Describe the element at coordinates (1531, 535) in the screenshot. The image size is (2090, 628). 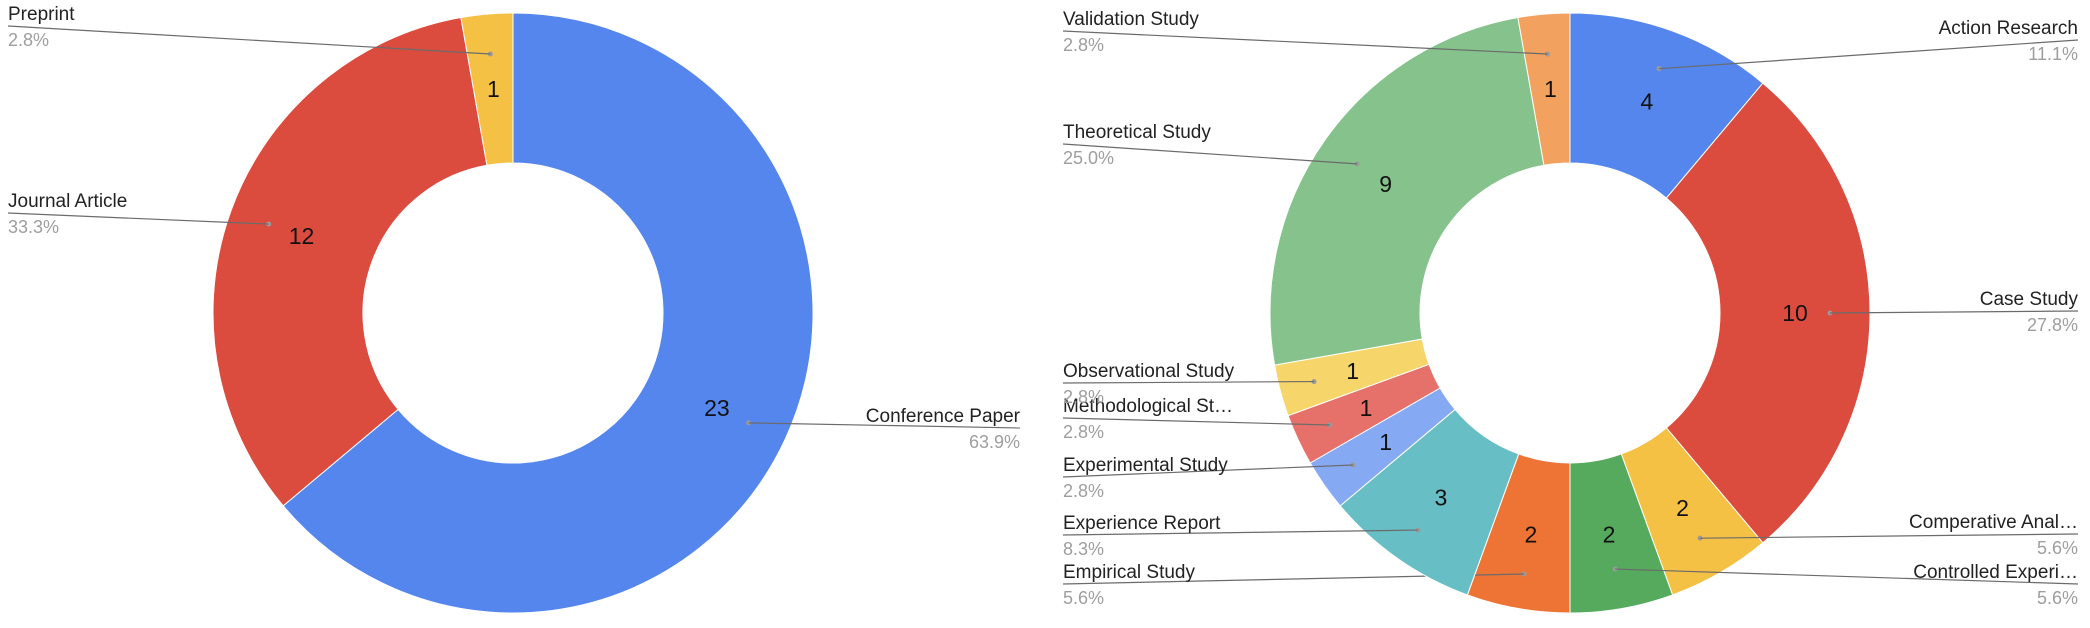
I see `value-label-empirical-study: 2` at that location.